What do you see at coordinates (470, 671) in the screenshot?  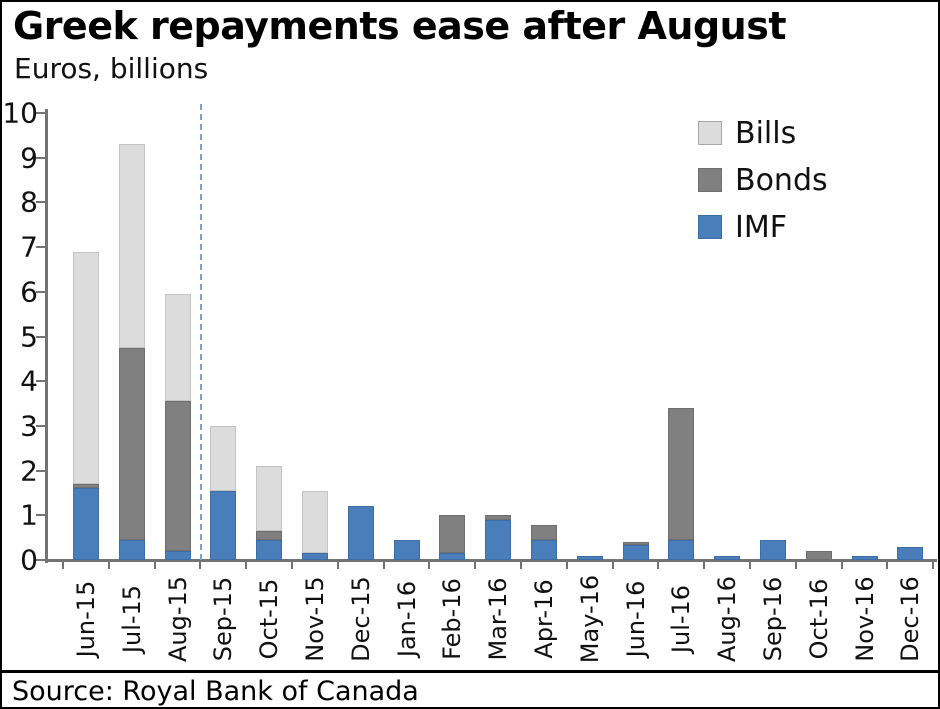 I see `footer-divider` at bounding box center [470, 671].